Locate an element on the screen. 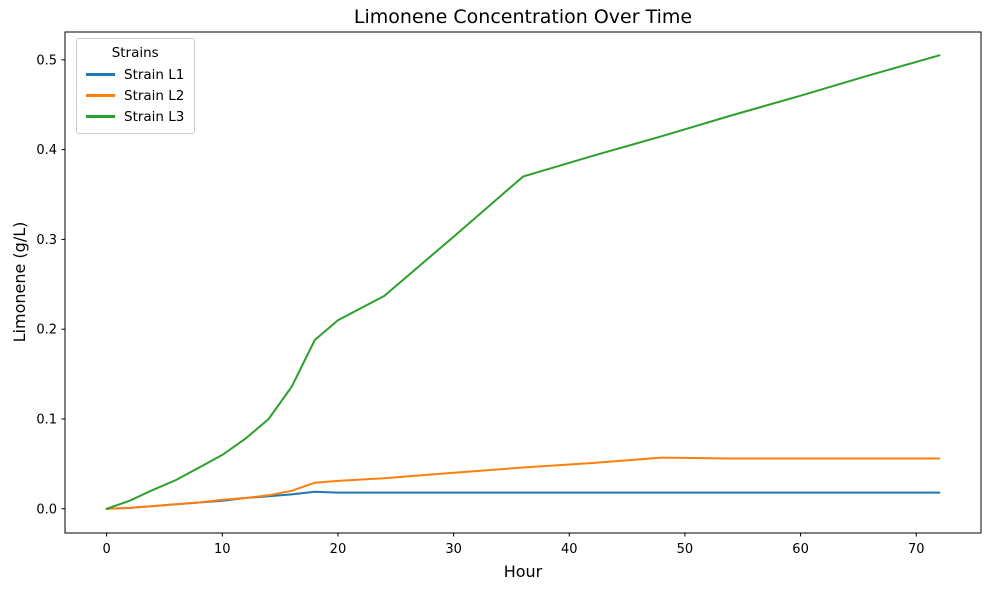  legend-item-strain-l3: Strain L3 is located at coordinates (135, 116).